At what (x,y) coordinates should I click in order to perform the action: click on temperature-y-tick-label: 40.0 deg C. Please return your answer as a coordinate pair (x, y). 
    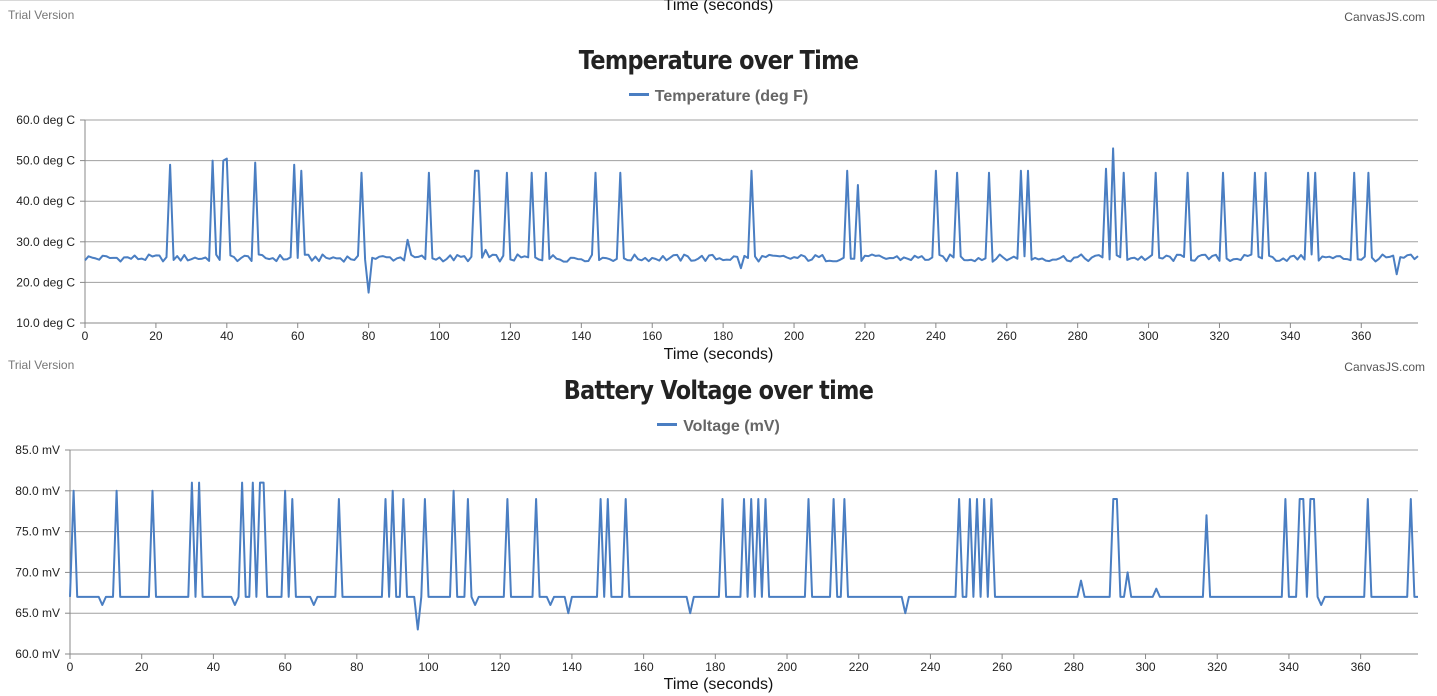
    Looking at the image, I should click on (45, 201).